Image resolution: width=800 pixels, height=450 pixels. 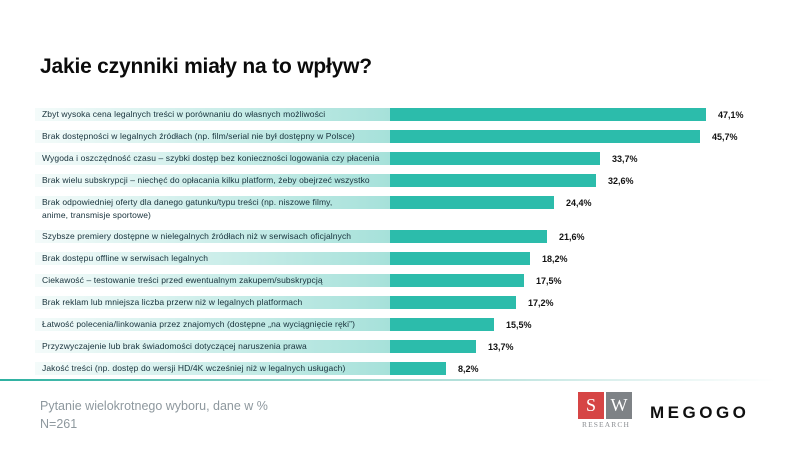 I want to click on footer-note-line2: N=261, so click(x=59, y=424).